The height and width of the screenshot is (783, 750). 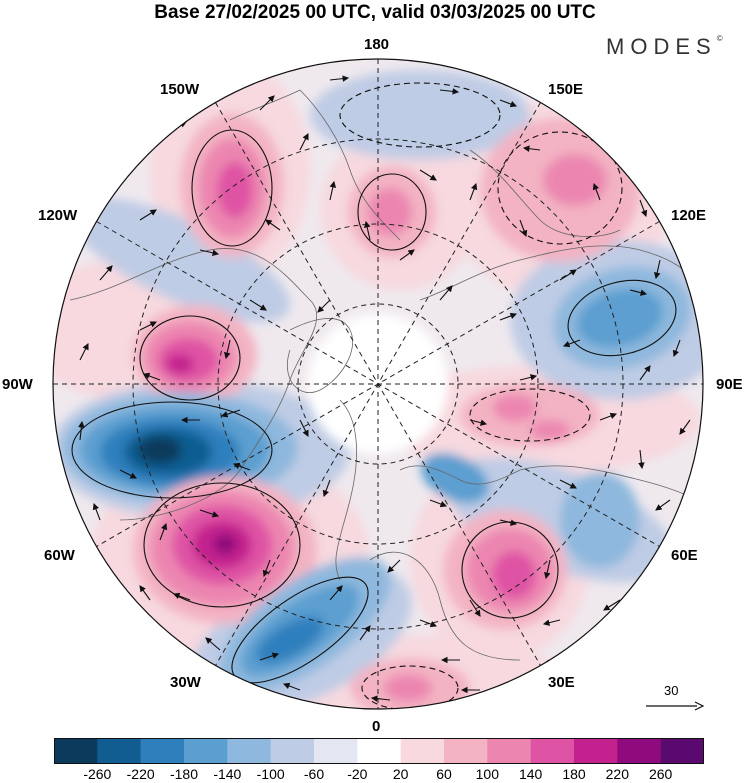 What do you see at coordinates (660, 774) in the screenshot?
I see `colorbar-tick-label: 260` at bounding box center [660, 774].